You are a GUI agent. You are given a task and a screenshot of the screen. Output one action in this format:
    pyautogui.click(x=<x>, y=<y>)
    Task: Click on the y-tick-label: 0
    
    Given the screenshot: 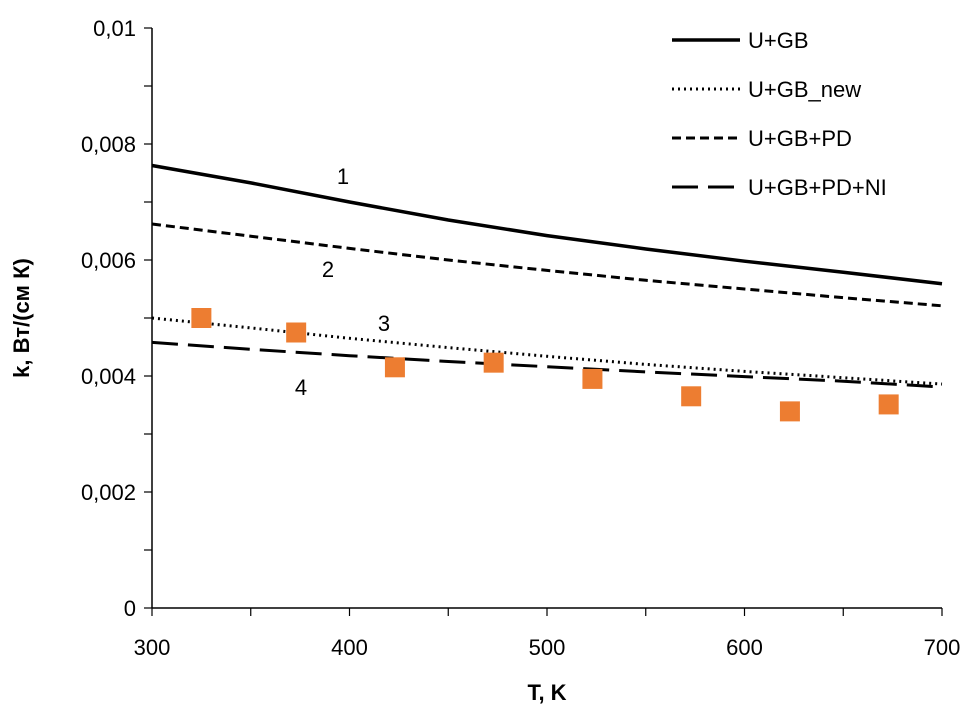 What is the action you would take?
    pyautogui.click(x=130, y=608)
    